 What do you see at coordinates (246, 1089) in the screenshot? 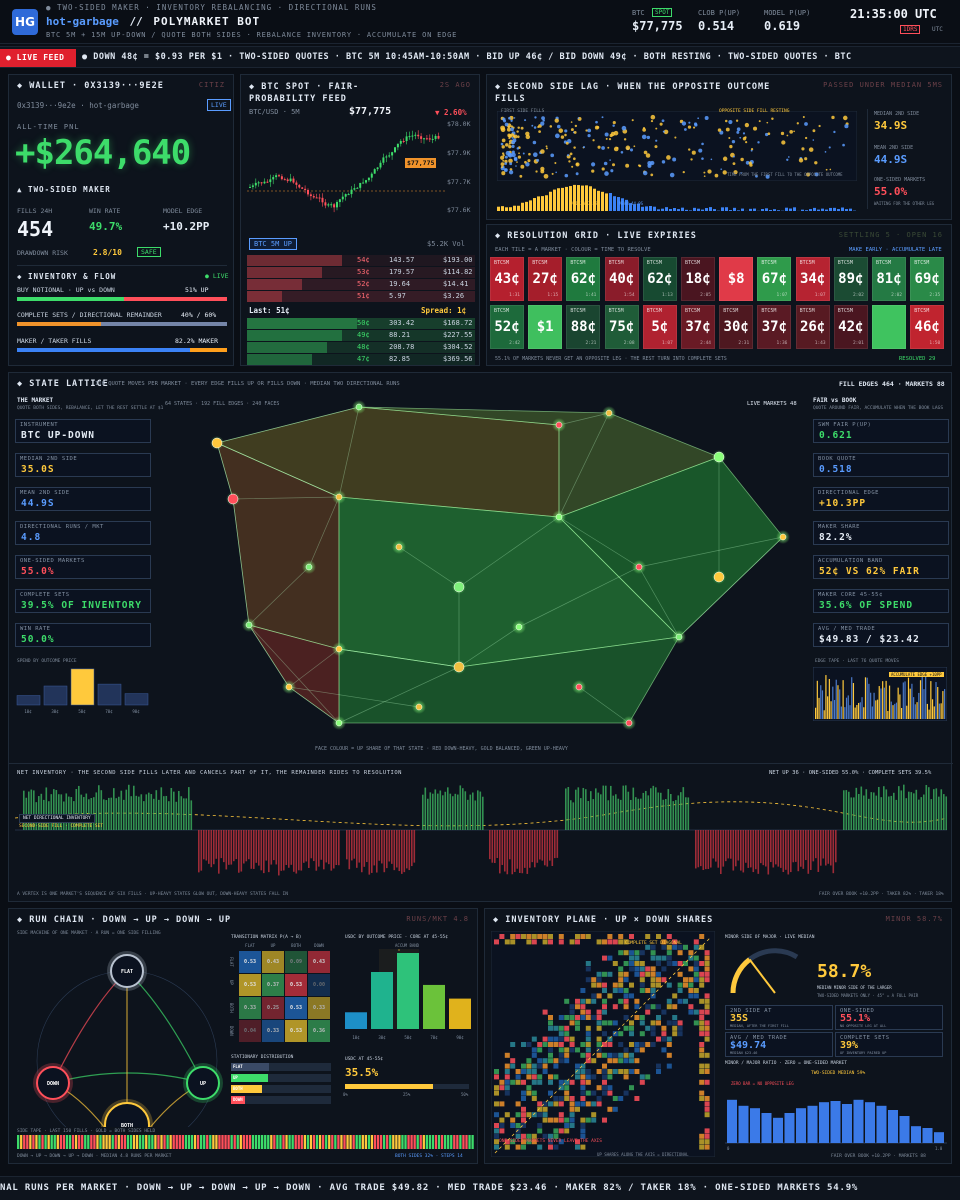
I see `stationary-bar` at bounding box center [246, 1089].